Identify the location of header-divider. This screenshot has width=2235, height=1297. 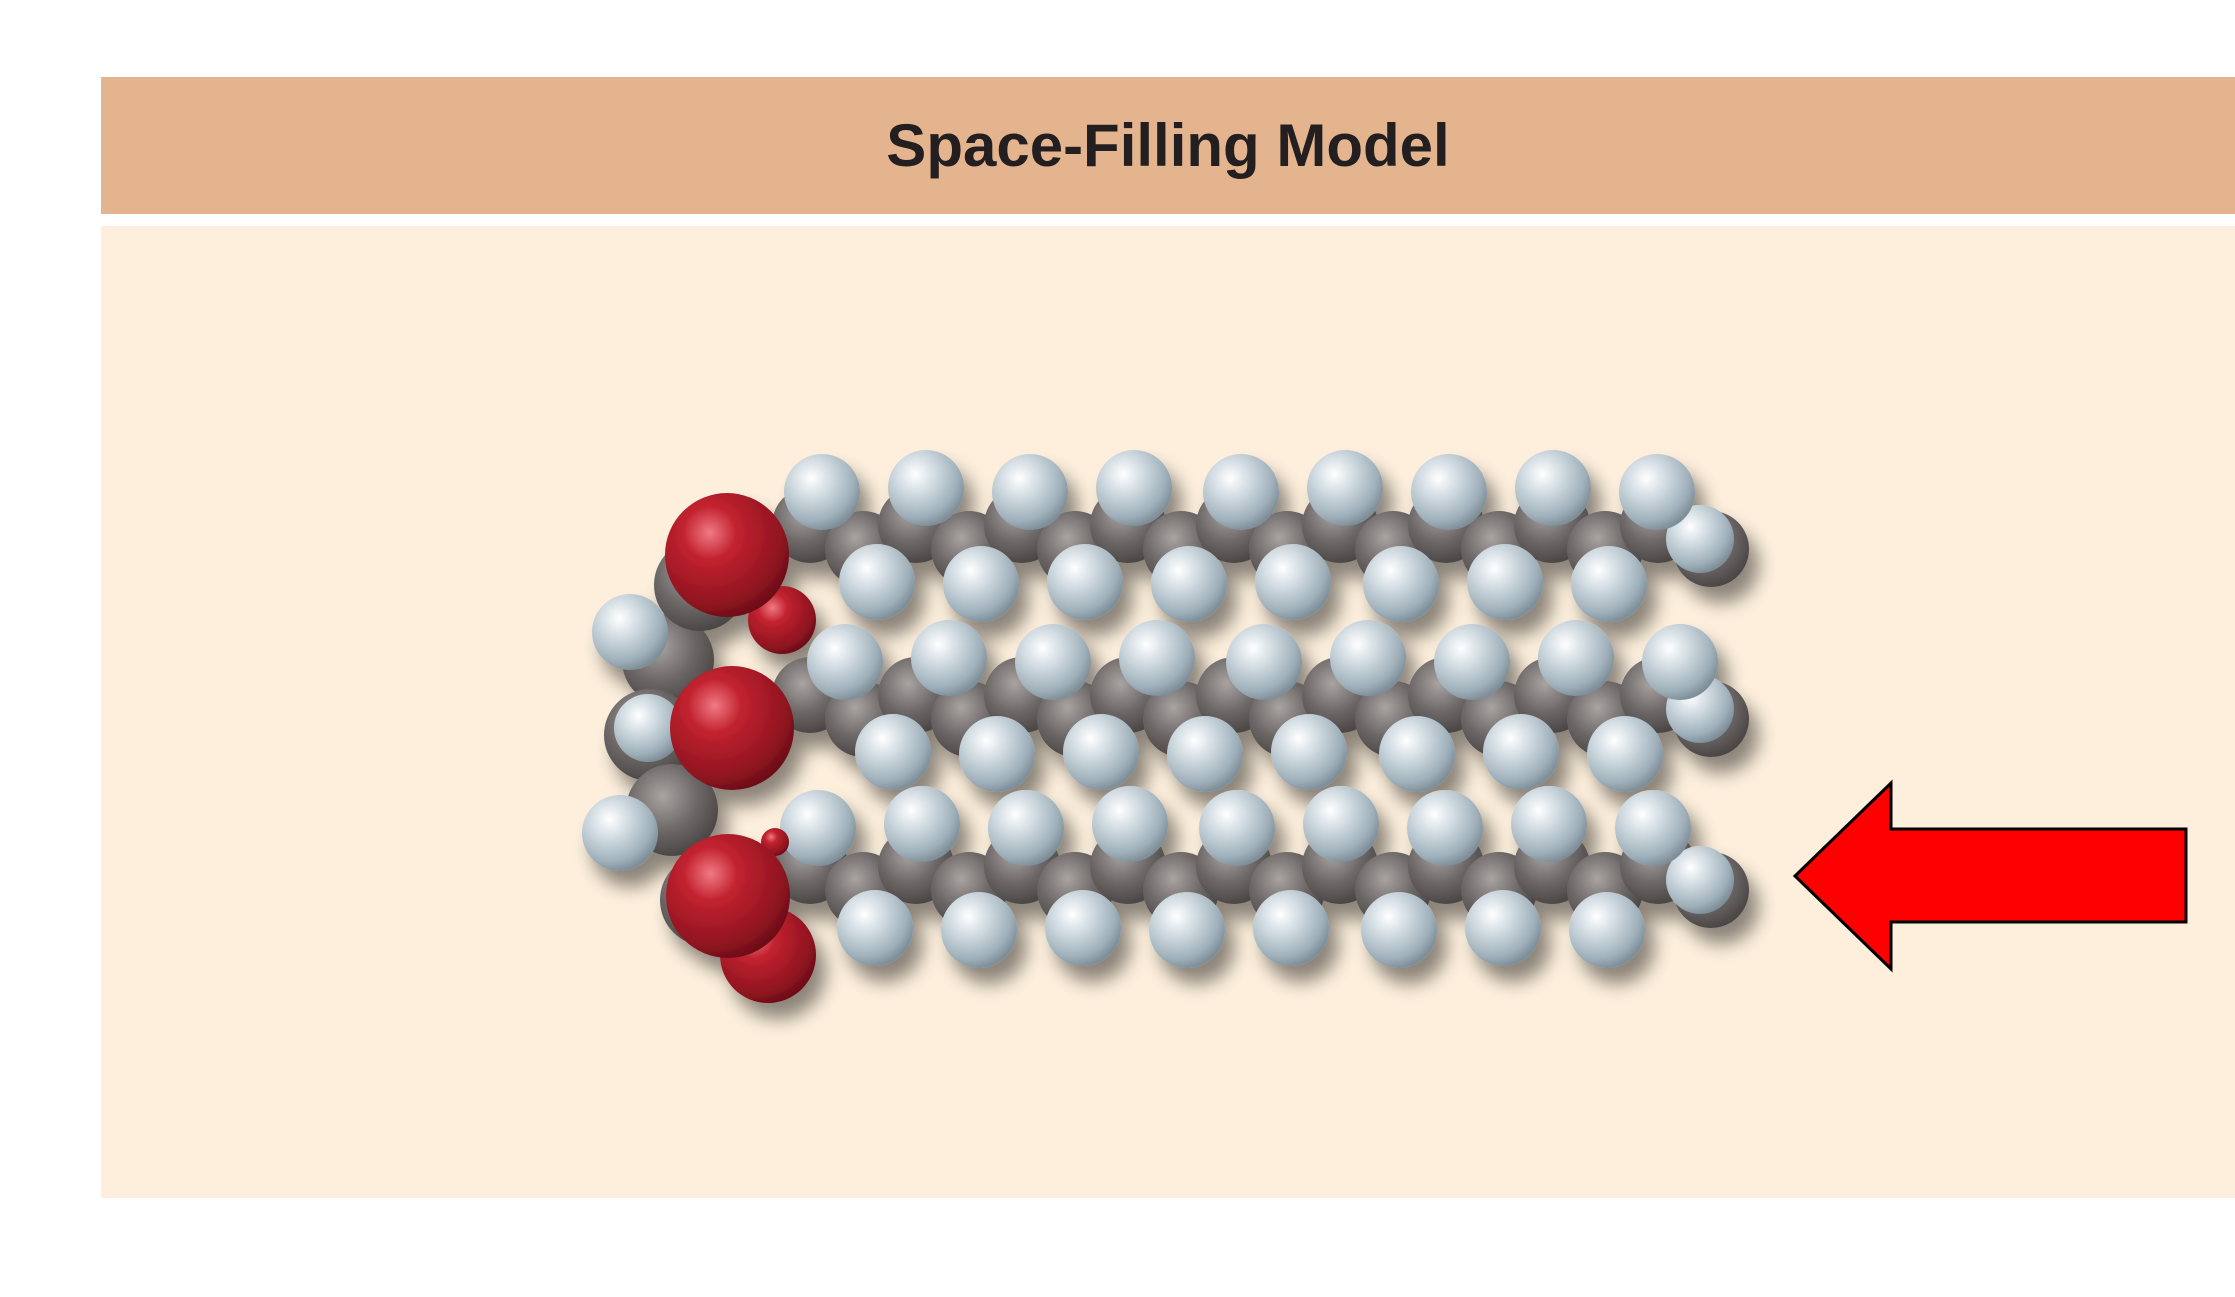
(1168, 220).